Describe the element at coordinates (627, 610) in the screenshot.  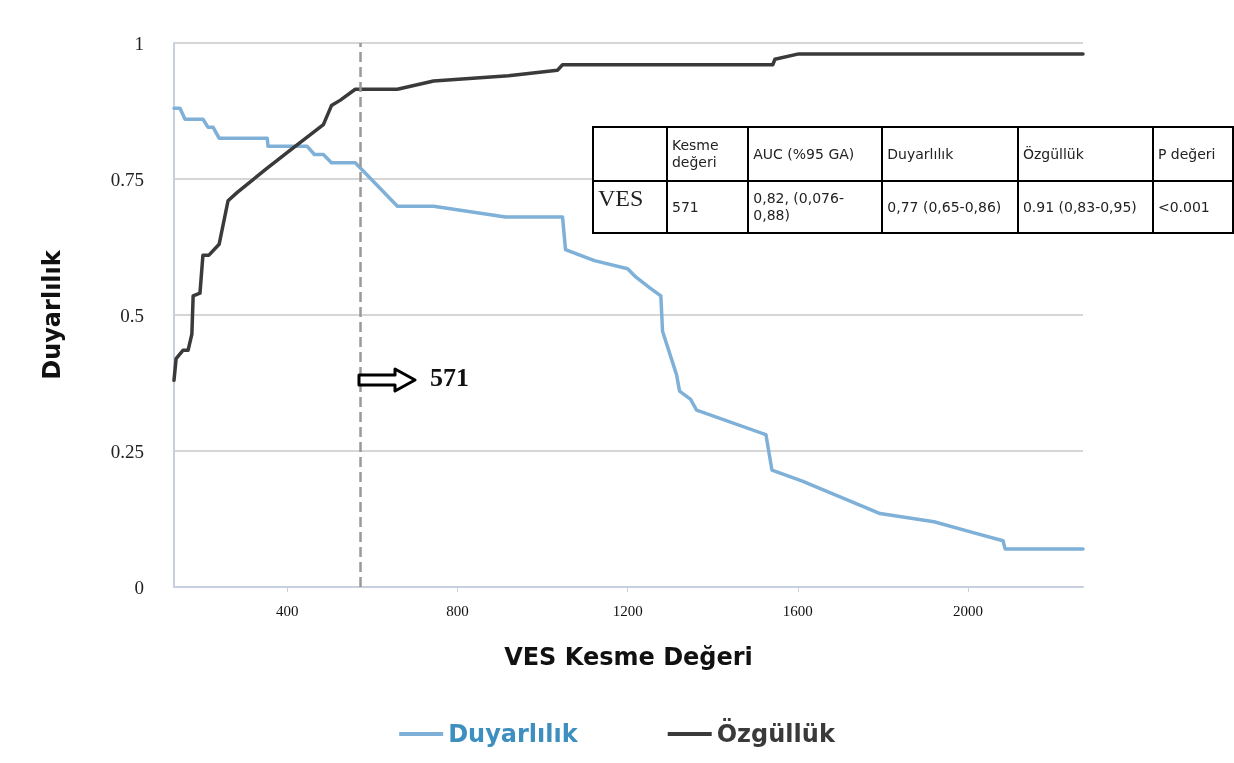
I see `x-tick-label: 1200` at that location.